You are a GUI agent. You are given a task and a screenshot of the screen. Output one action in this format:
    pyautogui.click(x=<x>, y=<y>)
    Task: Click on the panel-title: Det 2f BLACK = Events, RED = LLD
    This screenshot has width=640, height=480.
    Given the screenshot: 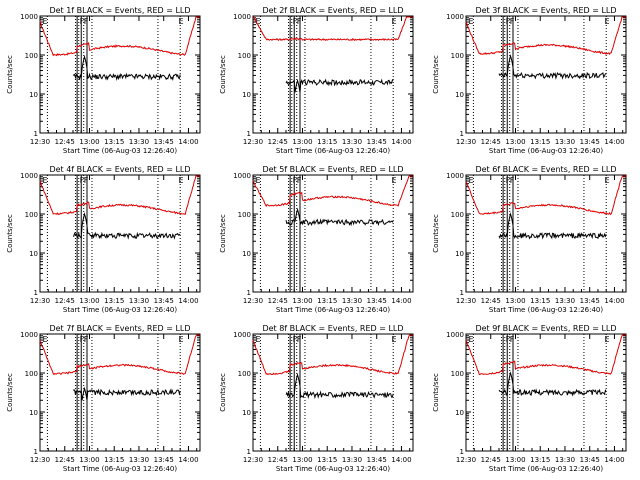 What is the action you would take?
    pyautogui.click(x=332, y=10)
    